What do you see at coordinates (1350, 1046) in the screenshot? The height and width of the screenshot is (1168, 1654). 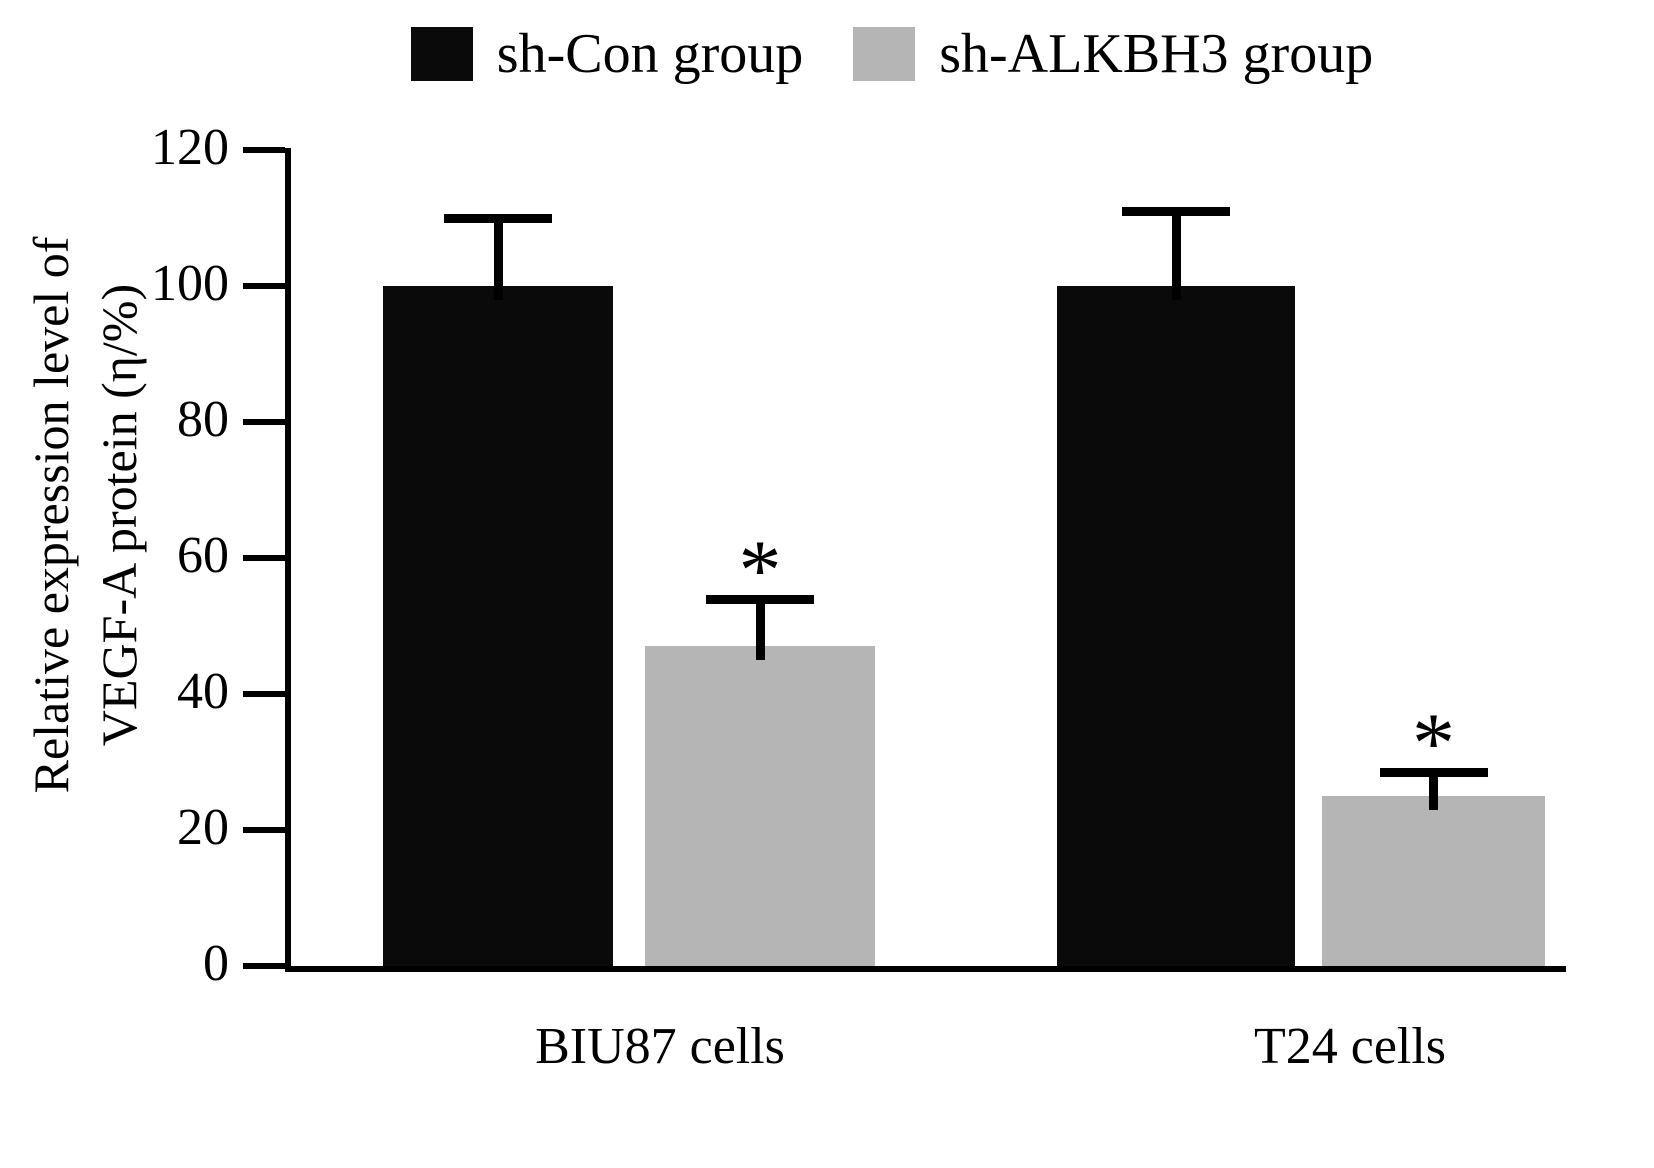 I see `x-category-label: T24 cells` at bounding box center [1350, 1046].